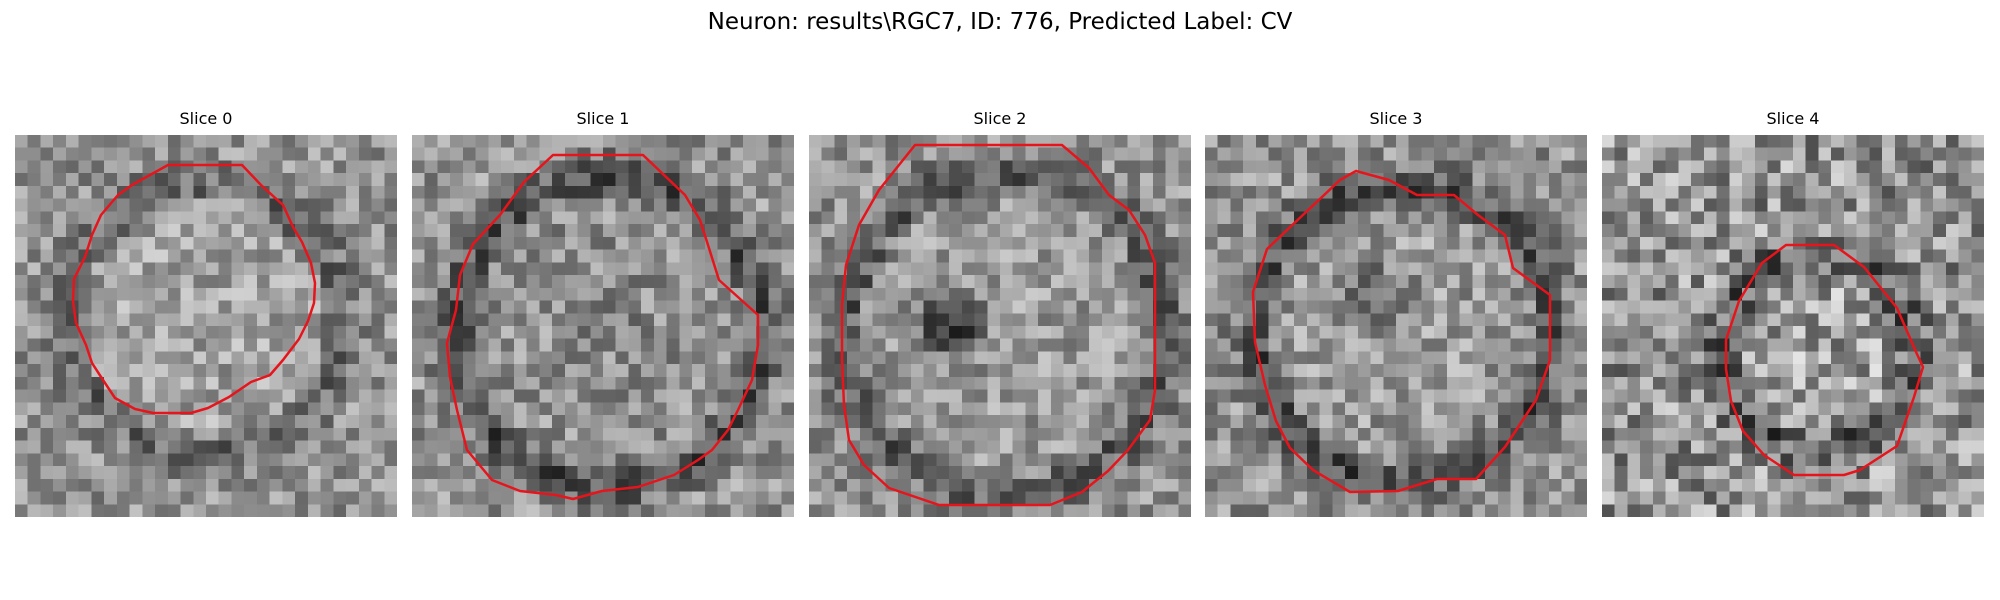 Image resolution: width=2000 pixels, height=600 pixels. I want to click on slice-title-3: Slice 3, so click(1396, 118).